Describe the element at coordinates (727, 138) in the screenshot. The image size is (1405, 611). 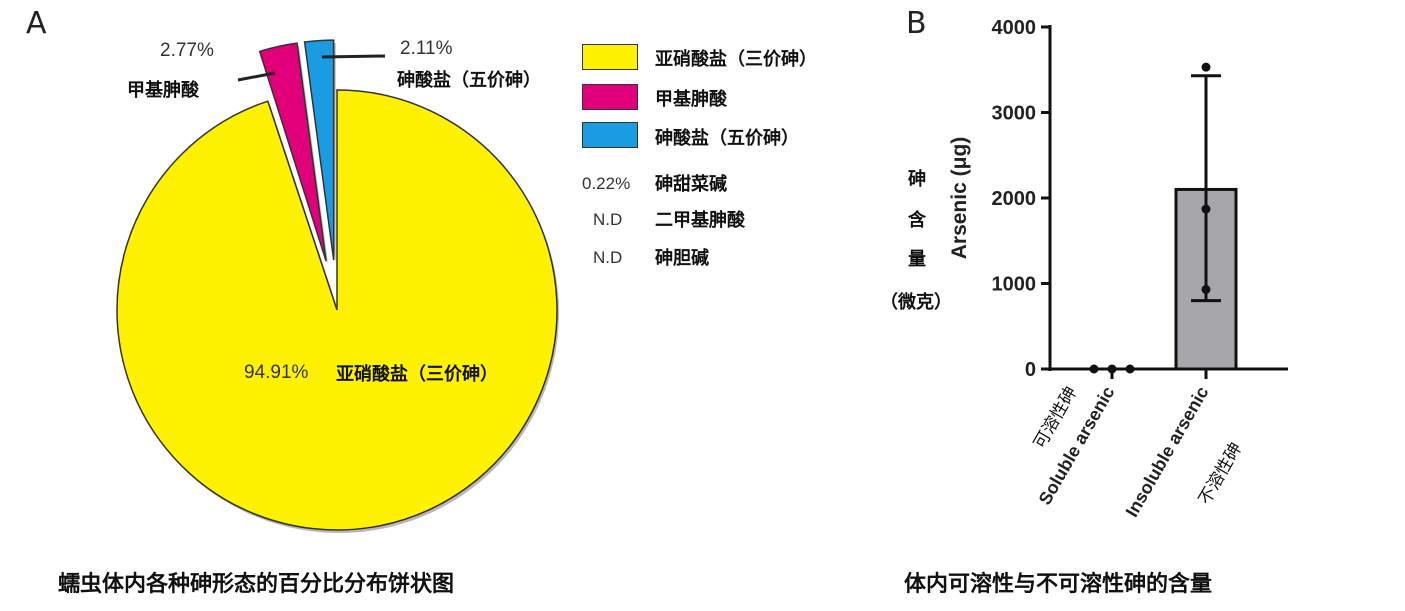
I see `legend-label-2: 砷酸盐（五价砷）` at that location.